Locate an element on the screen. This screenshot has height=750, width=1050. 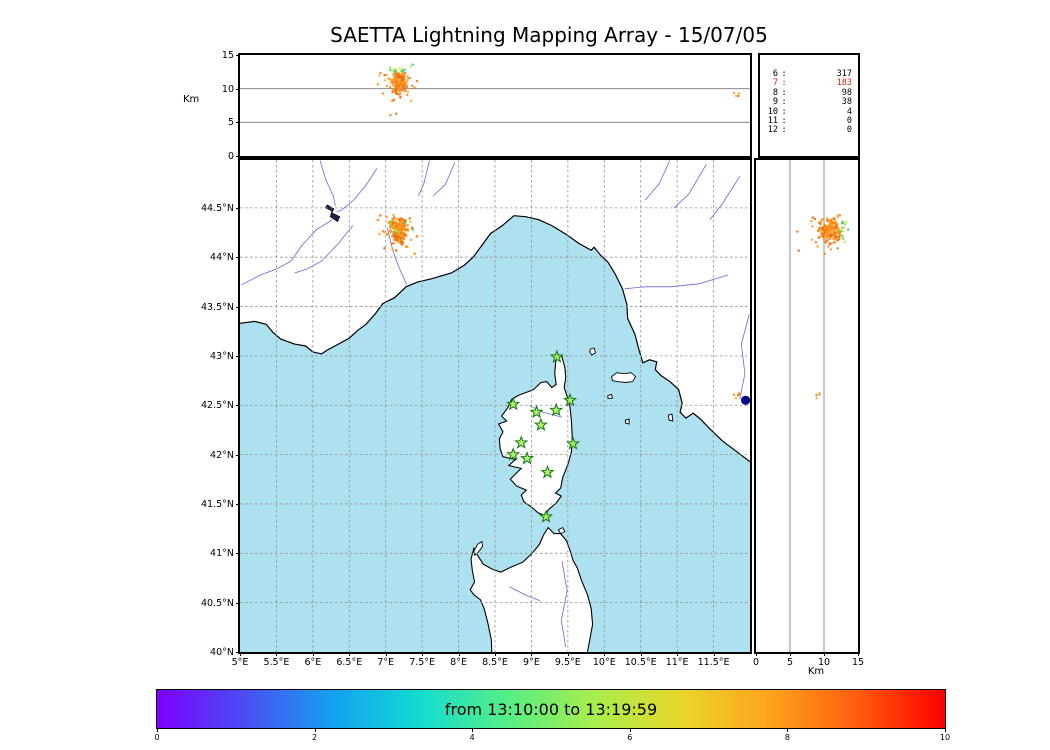
station-count-level: 9 is located at coordinates (775, 102).